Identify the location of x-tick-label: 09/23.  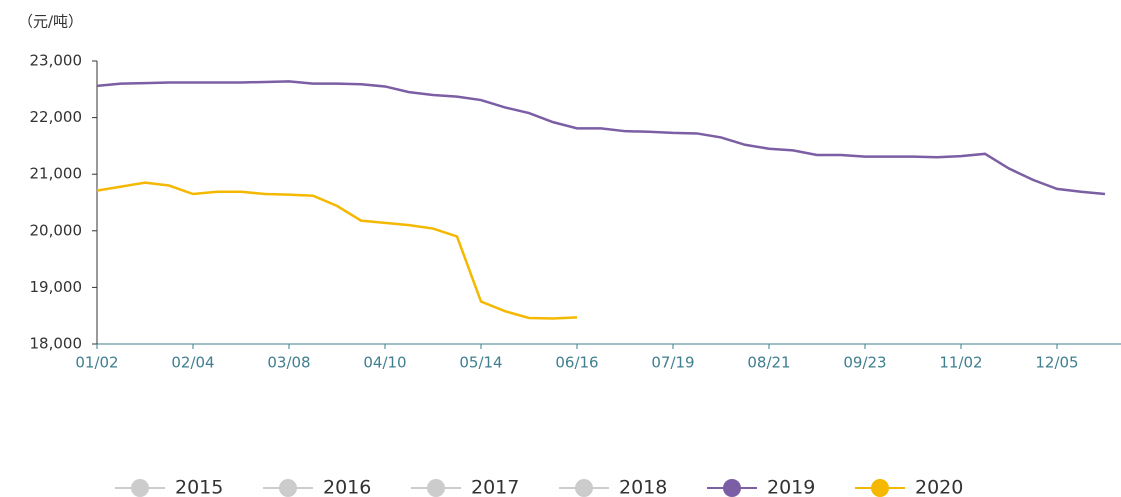
(864, 363).